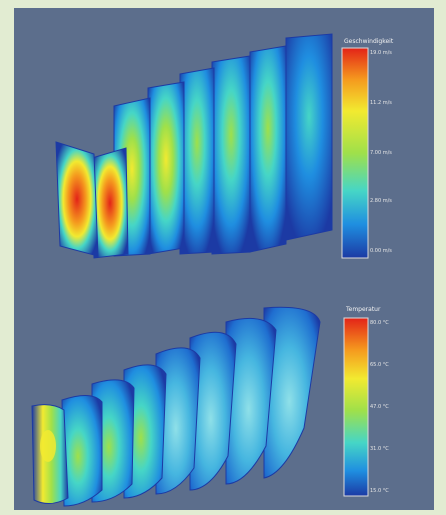  What do you see at coordinates (356, 407) in the screenshot?
I see `temperature-color-bar` at bounding box center [356, 407].